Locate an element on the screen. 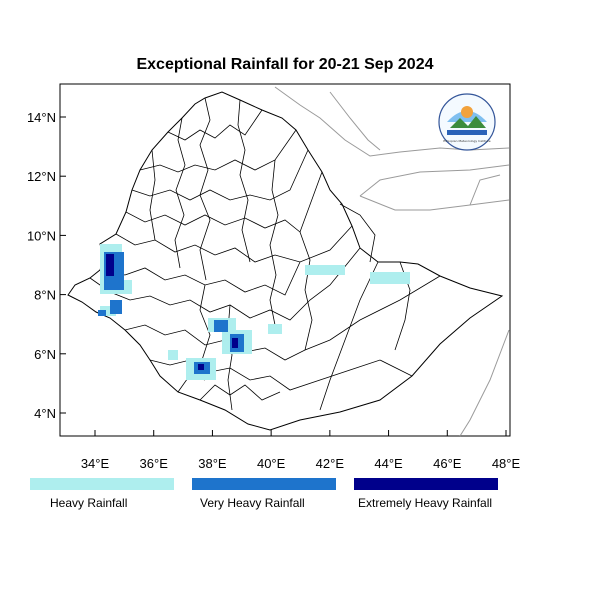  legend-label-extremely-heavy: Extremely Heavy Rainfall is located at coordinates (425, 503).